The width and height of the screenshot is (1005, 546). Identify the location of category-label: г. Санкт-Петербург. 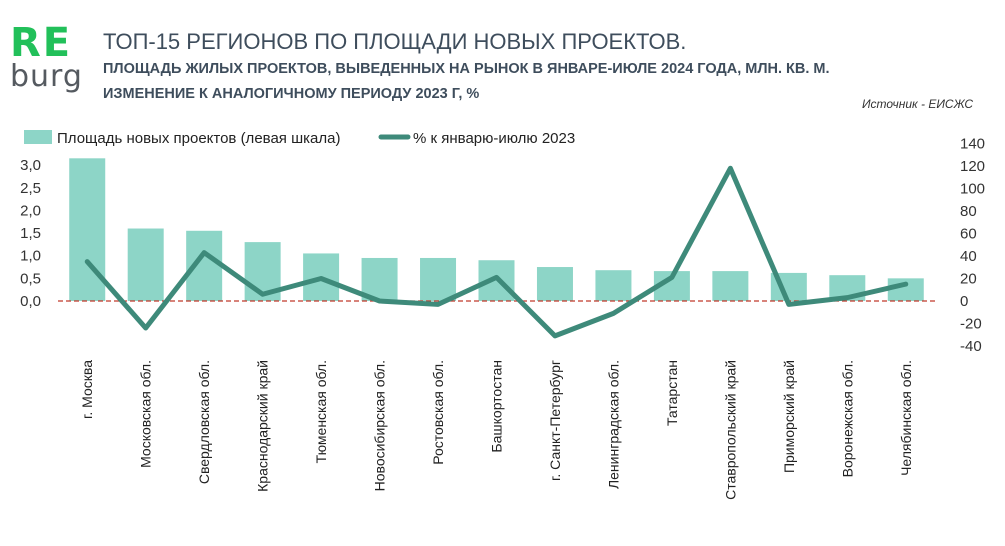
(555, 420).